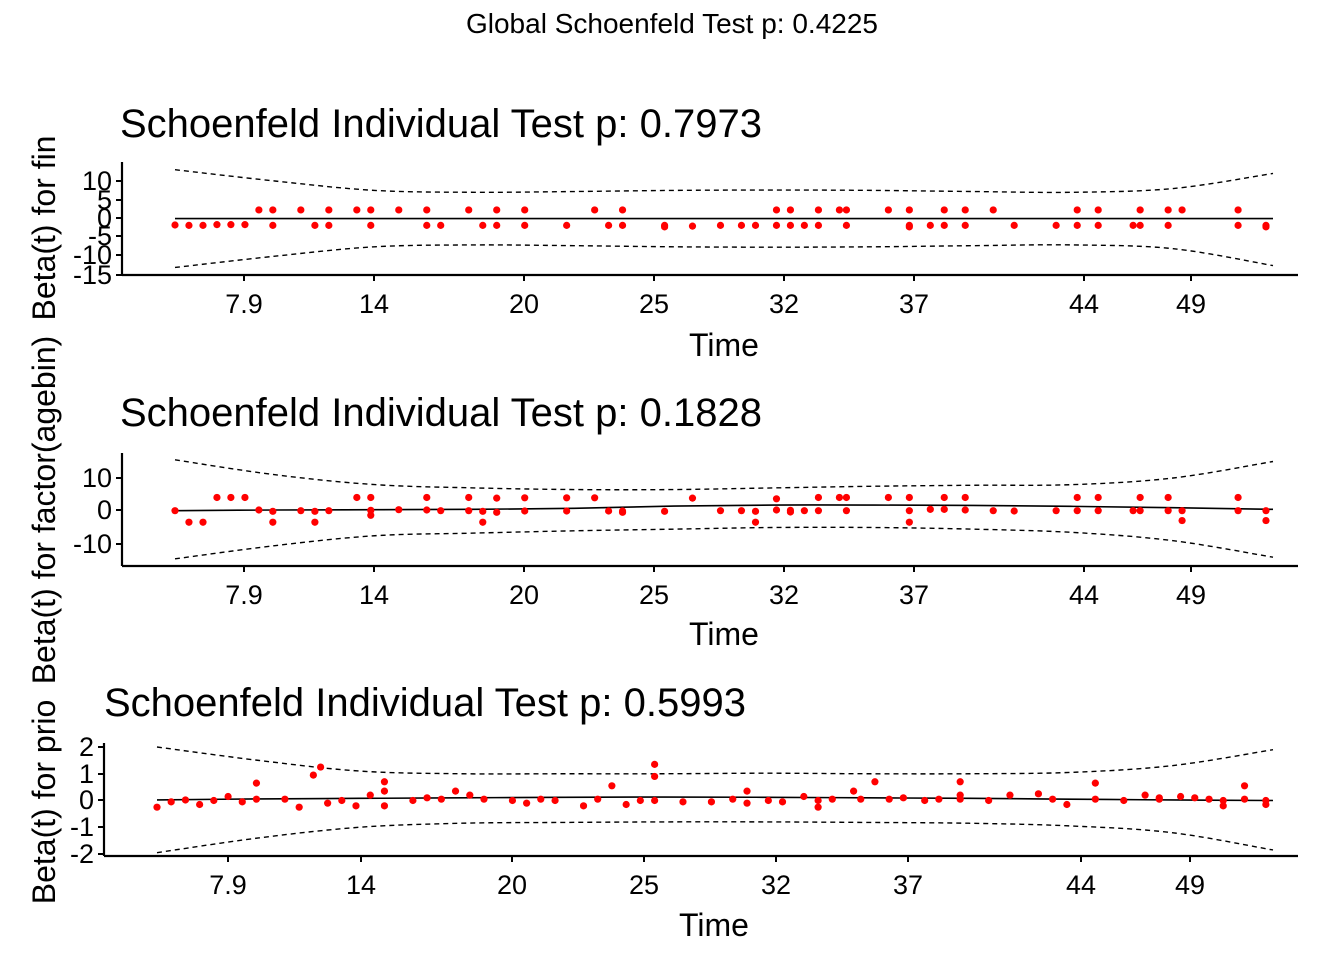 This screenshot has height=960, width=1344. I want to click on x-tick-label: 32, so click(784, 595).